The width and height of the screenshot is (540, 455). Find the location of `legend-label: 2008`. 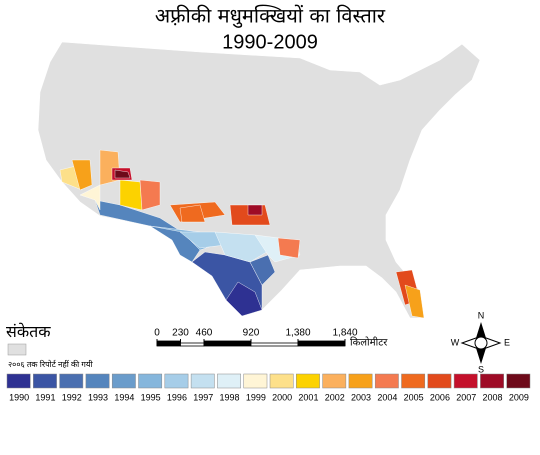

legend-label: 2008 is located at coordinates (493, 397).